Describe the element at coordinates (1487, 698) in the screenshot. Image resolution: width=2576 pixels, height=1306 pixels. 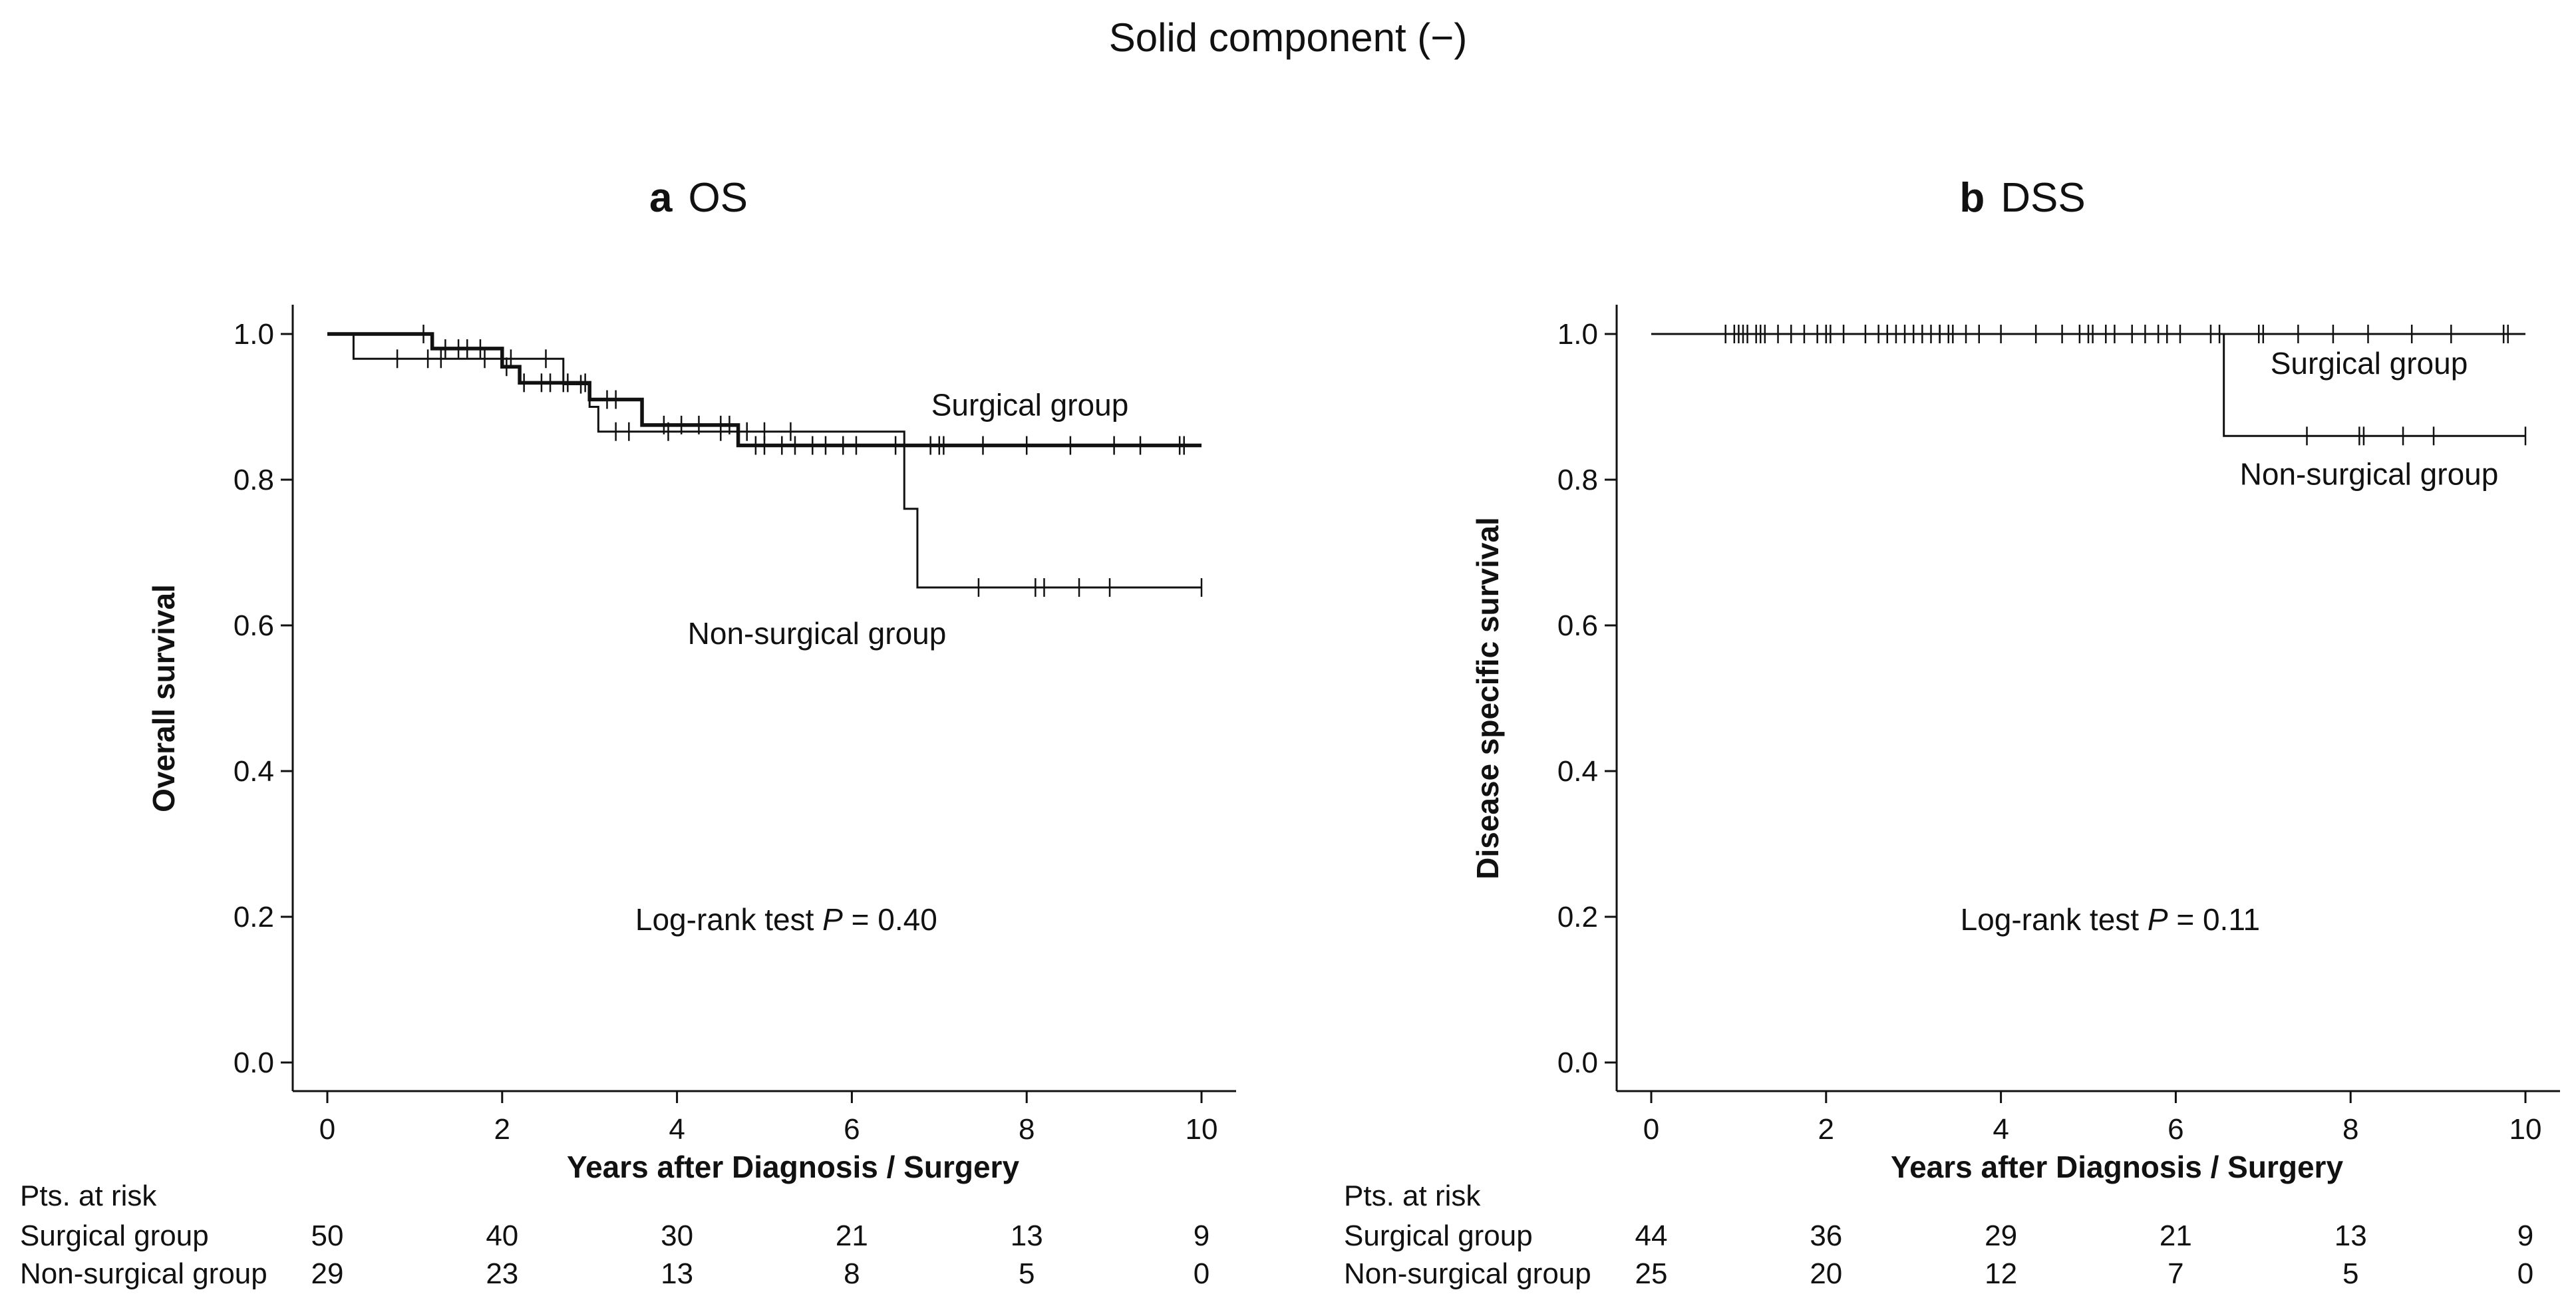
I see `y-axis-title: Disease specific survival` at that location.